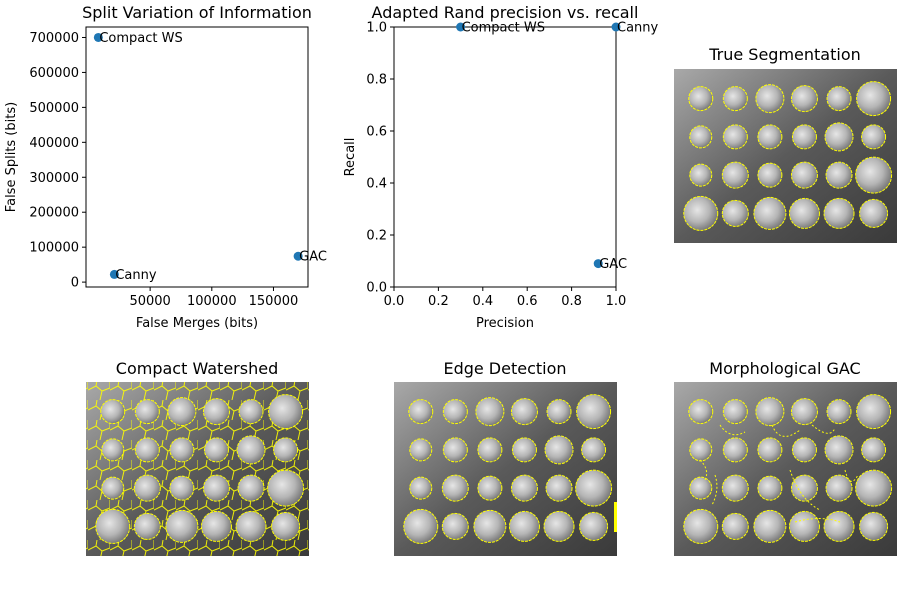  I want to click on scatter-point, so click(461, 27).